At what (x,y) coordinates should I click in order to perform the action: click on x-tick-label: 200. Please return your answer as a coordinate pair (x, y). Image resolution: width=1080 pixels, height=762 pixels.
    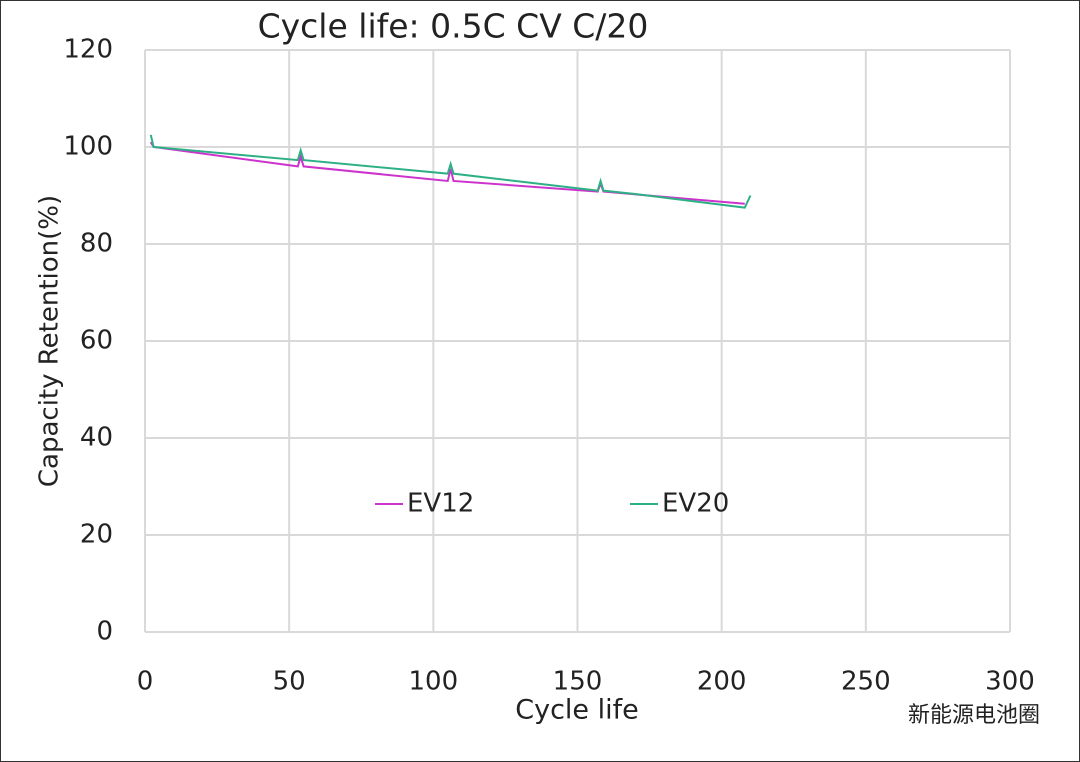
    Looking at the image, I should click on (722, 682).